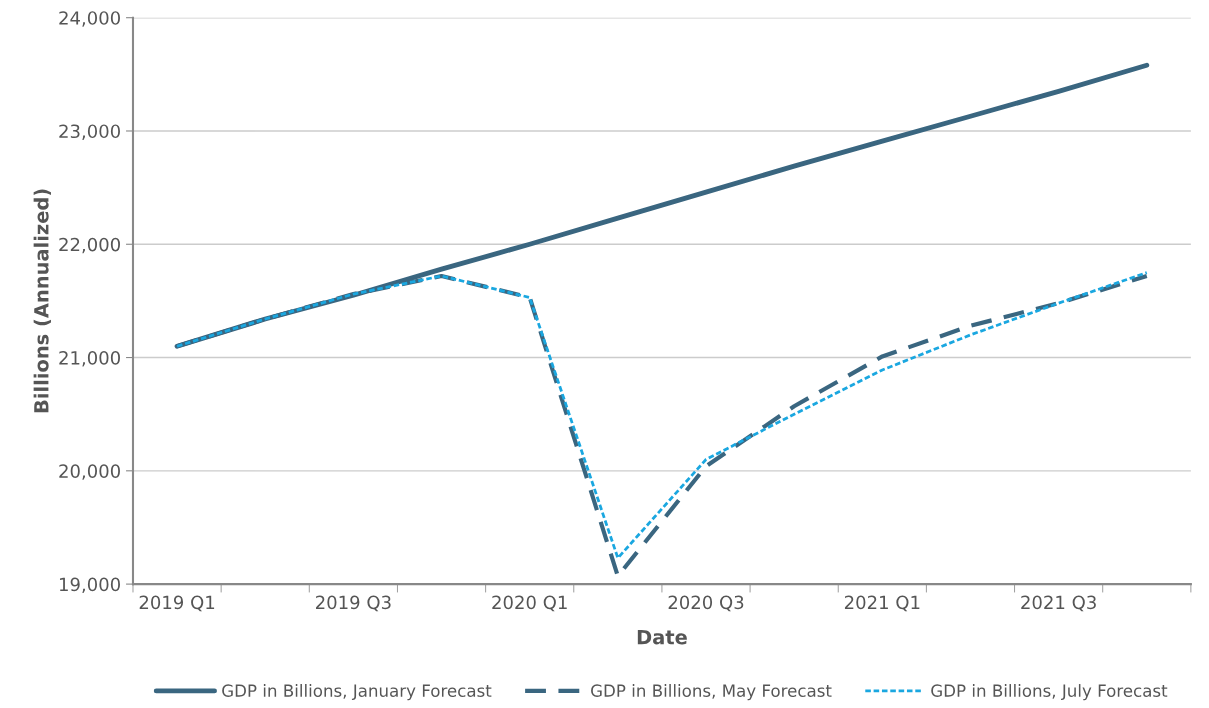  What do you see at coordinates (89, 472) in the screenshot?
I see `y-tick-label: 20,000` at bounding box center [89, 472].